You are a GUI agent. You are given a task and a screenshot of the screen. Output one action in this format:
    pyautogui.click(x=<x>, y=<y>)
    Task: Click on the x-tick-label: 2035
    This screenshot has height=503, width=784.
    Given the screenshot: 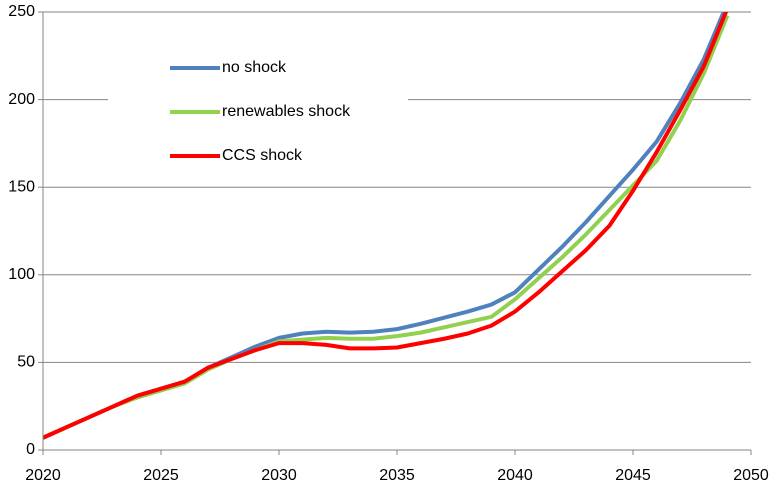 What is the action you would take?
    pyautogui.click(x=397, y=475)
    